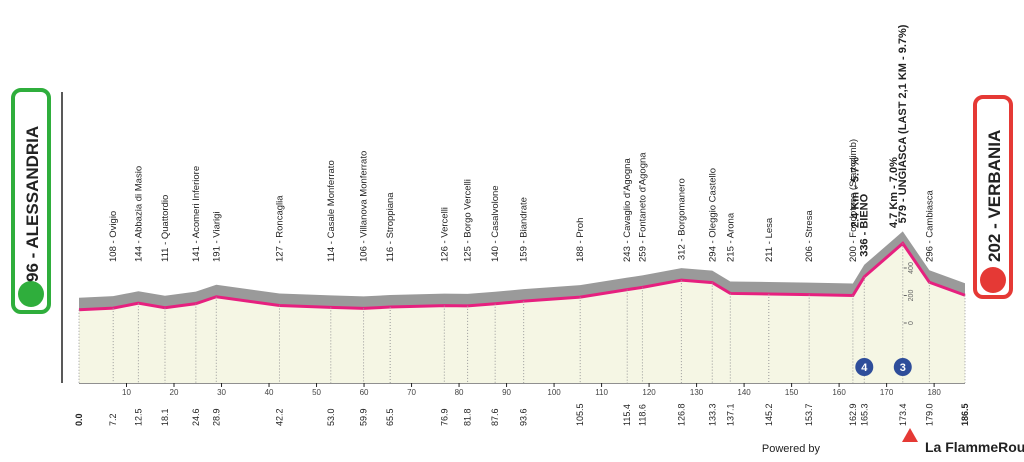  Describe the element at coordinates (174, 392) in the screenshot. I see `x-tick-label: 20` at that location.